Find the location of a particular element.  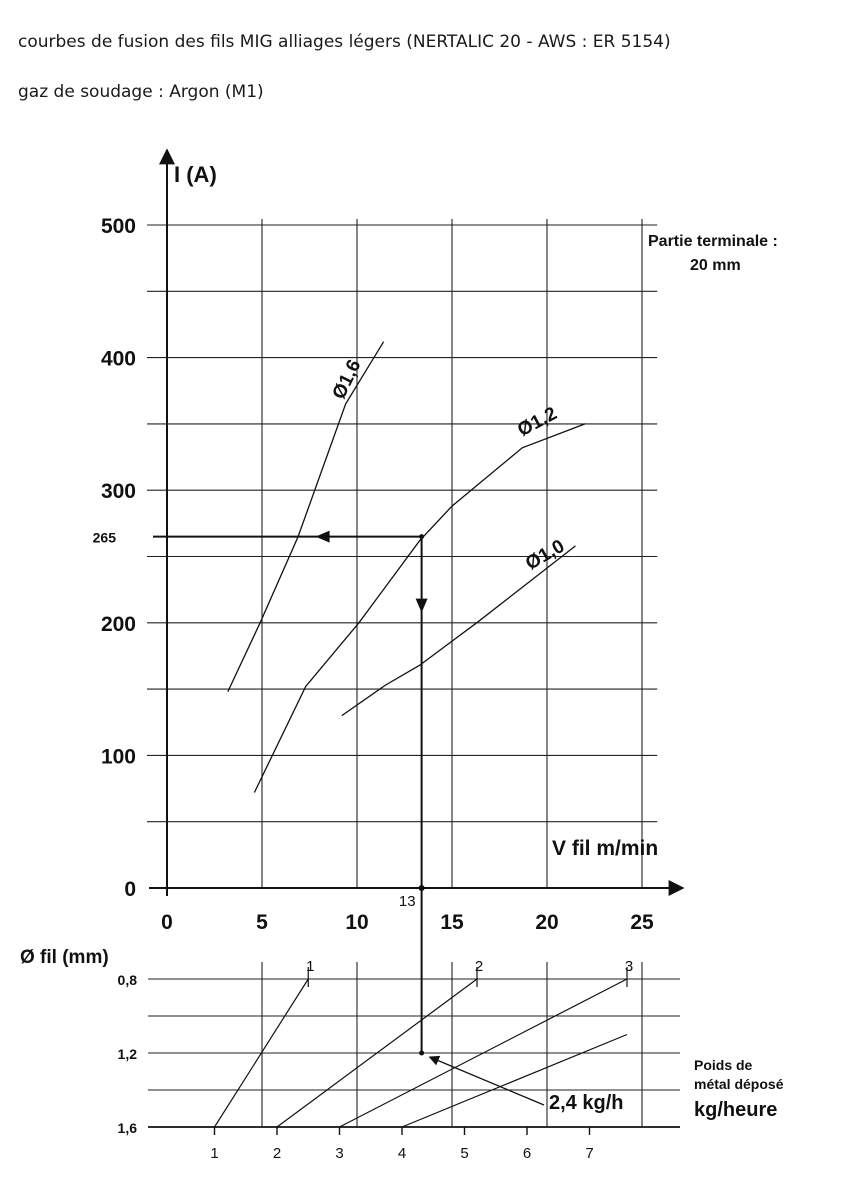

x-axis-label: métal déposé is located at coordinates (739, 1084).